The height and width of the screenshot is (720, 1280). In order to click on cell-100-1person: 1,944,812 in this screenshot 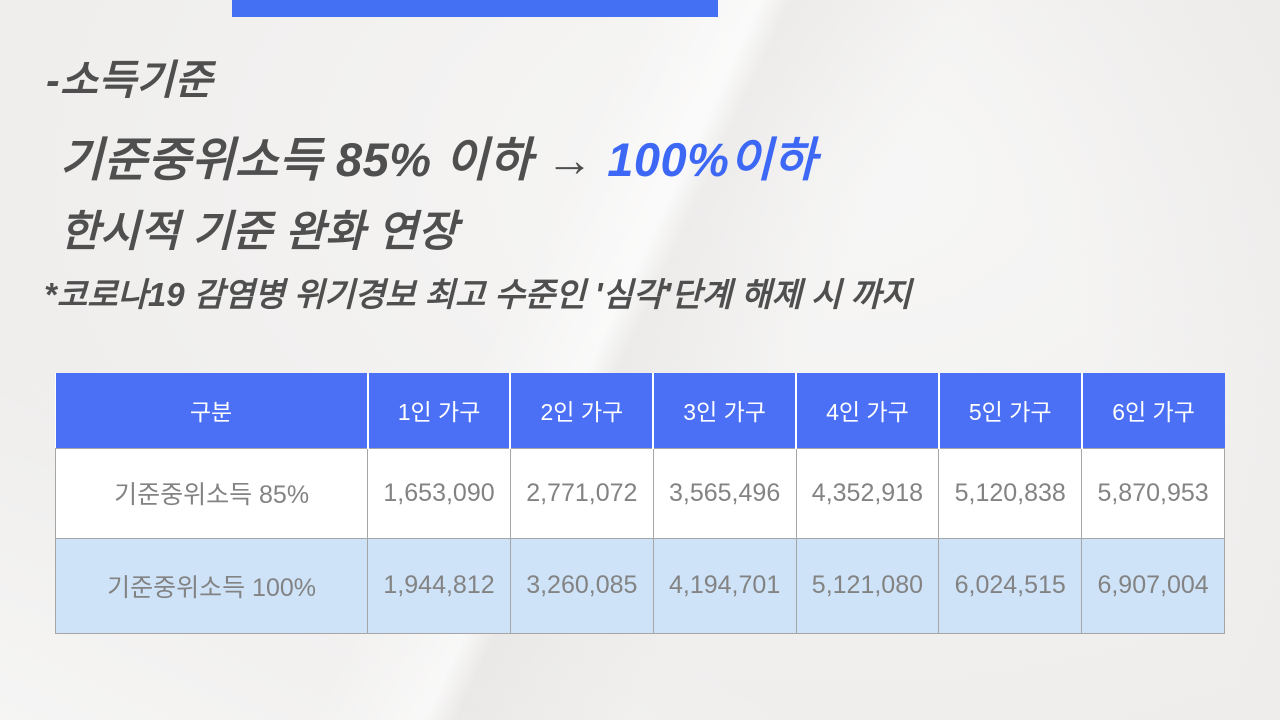, I will do `click(439, 585)`.